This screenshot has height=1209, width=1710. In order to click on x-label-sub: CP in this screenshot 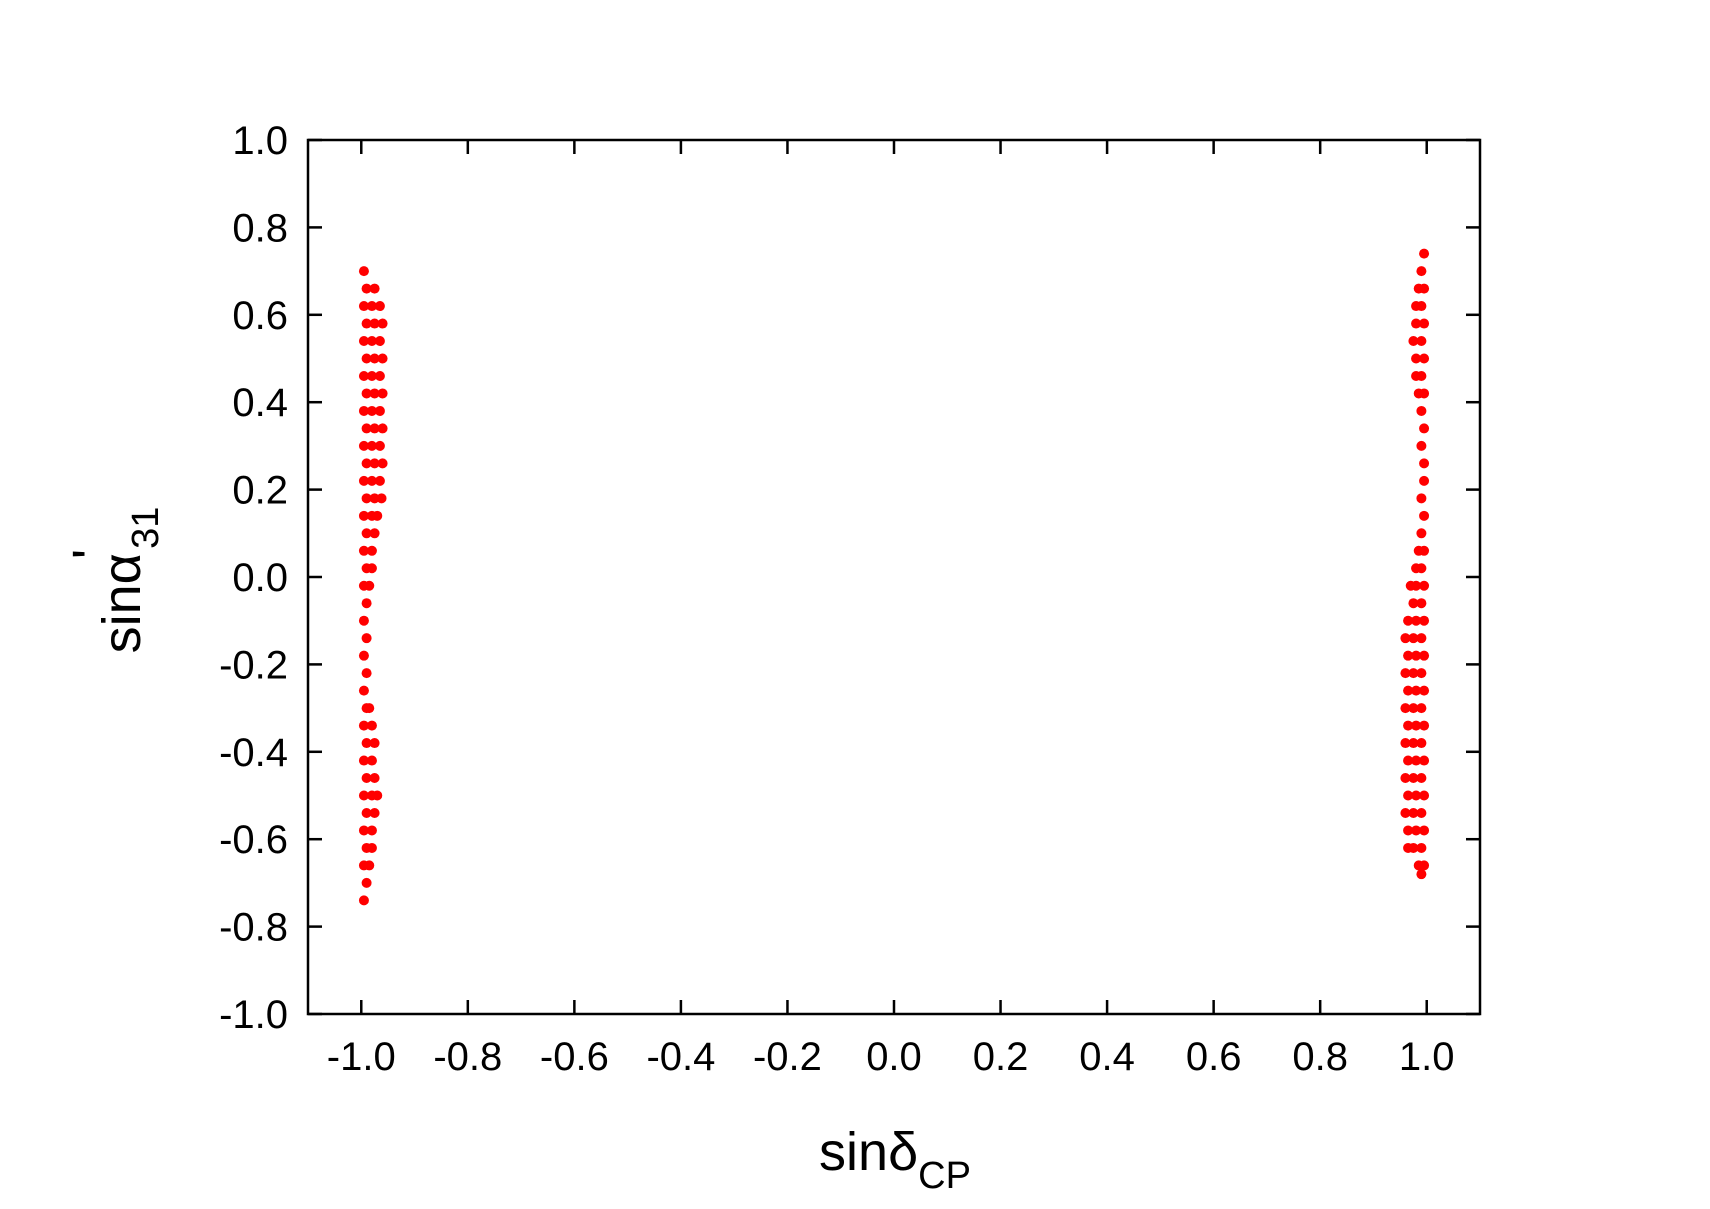, I will do `click(944, 1176)`.